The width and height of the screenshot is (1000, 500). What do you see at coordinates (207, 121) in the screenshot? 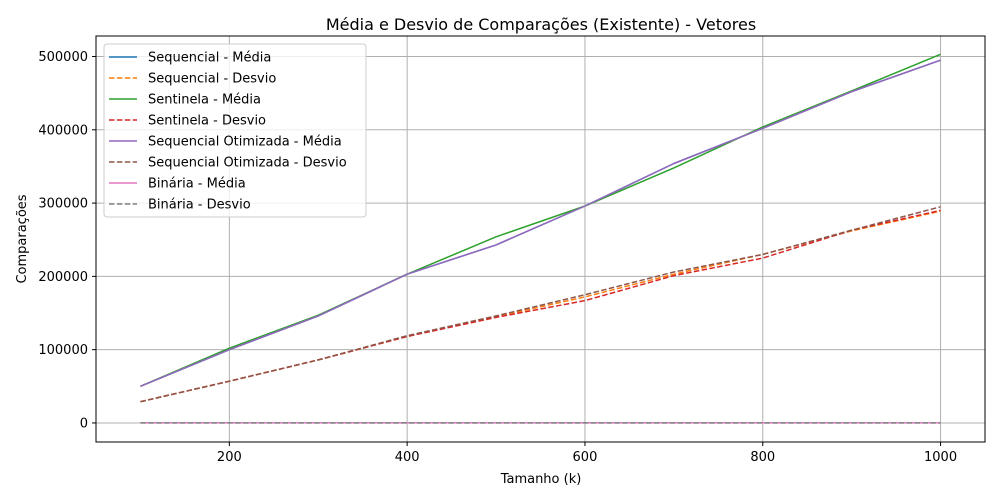
I see `legend-label: Sentinela - Desvio` at bounding box center [207, 121].